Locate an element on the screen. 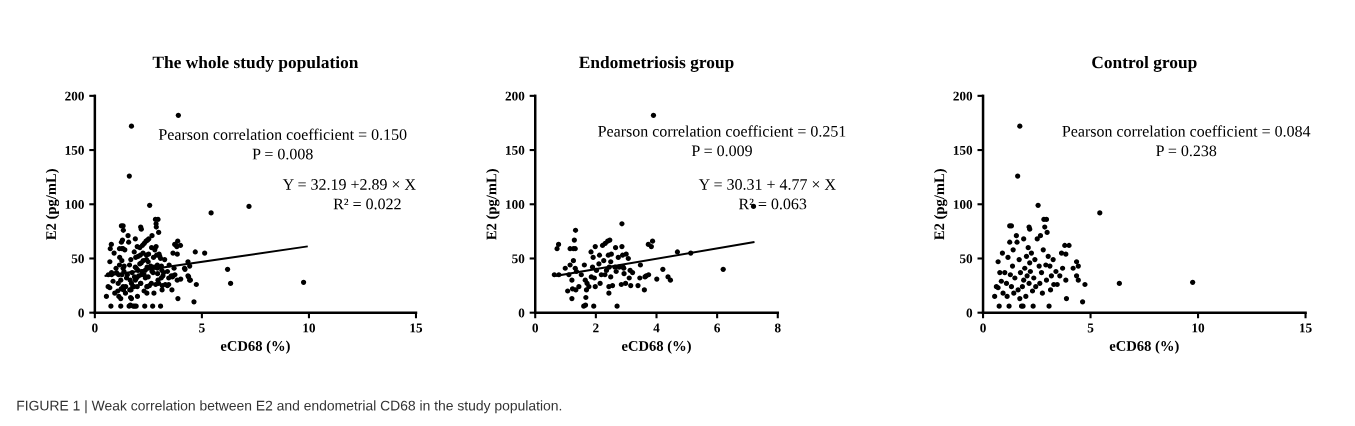 This screenshot has width=1355, height=426. annotation: Pearson correlation coefficient = 0.084 is located at coordinates (1186, 131).